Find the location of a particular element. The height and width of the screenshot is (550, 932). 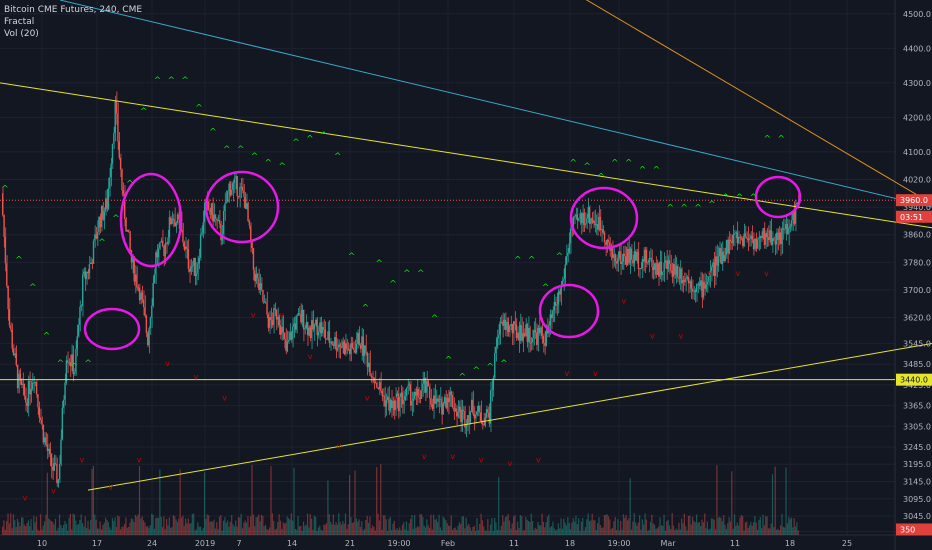

x-tick-label: 11 is located at coordinates (514, 543).